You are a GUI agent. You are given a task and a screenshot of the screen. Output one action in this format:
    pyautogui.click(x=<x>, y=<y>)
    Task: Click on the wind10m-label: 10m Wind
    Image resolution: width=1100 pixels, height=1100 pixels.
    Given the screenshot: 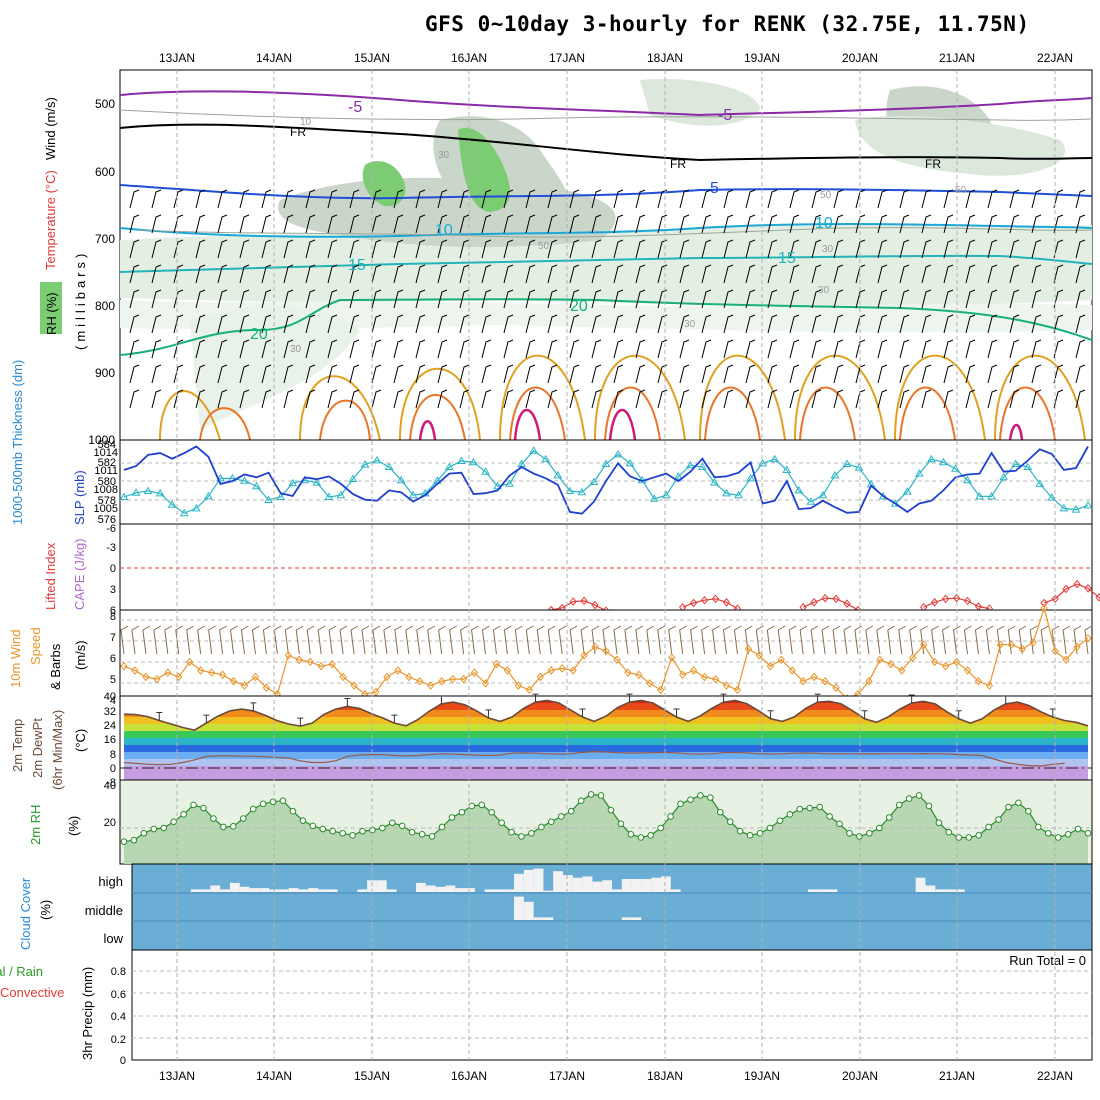 What is the action you would take?
    pyautogui.click(x=15, y=658)
    